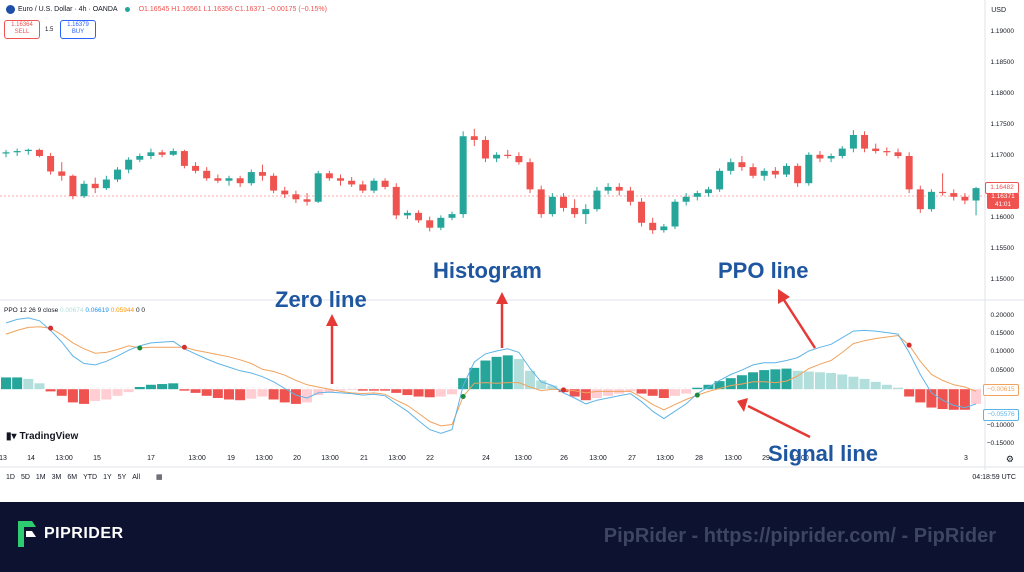  Describe the element at coordinates (10, 9) in the screenshot. I see `euro-flag-icon` at that location.